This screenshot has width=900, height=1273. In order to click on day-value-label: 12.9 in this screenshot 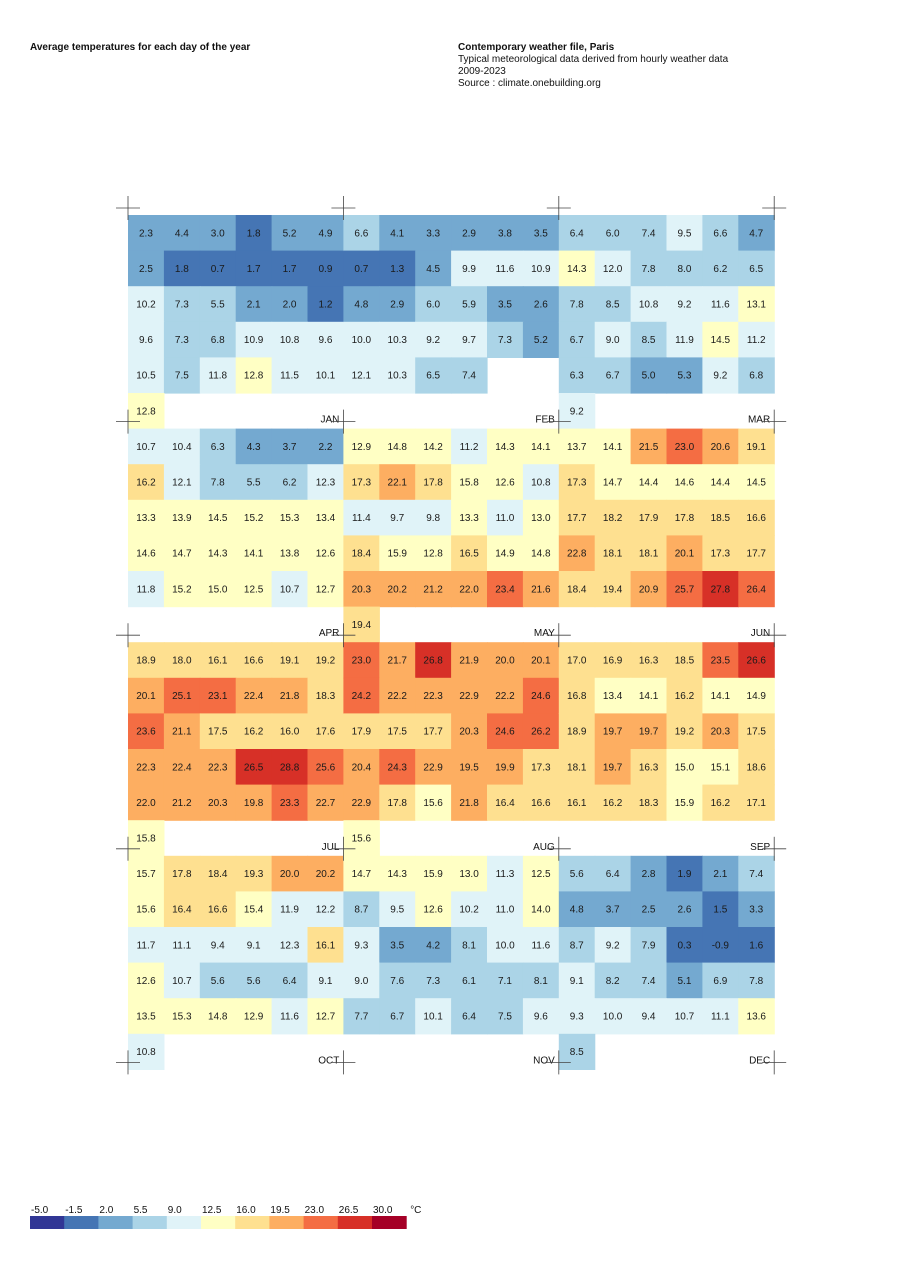, I will do `click(362, 447)`.